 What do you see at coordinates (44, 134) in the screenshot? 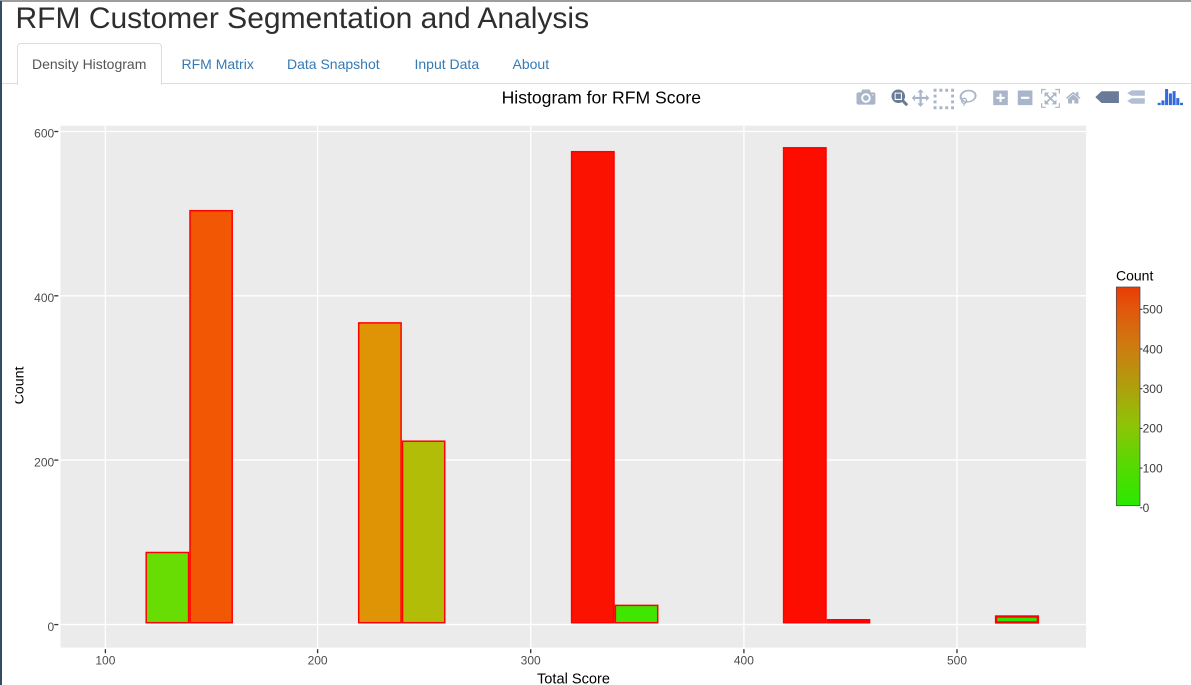
I see `svg-text: 600` at bounding box center [44, 134].